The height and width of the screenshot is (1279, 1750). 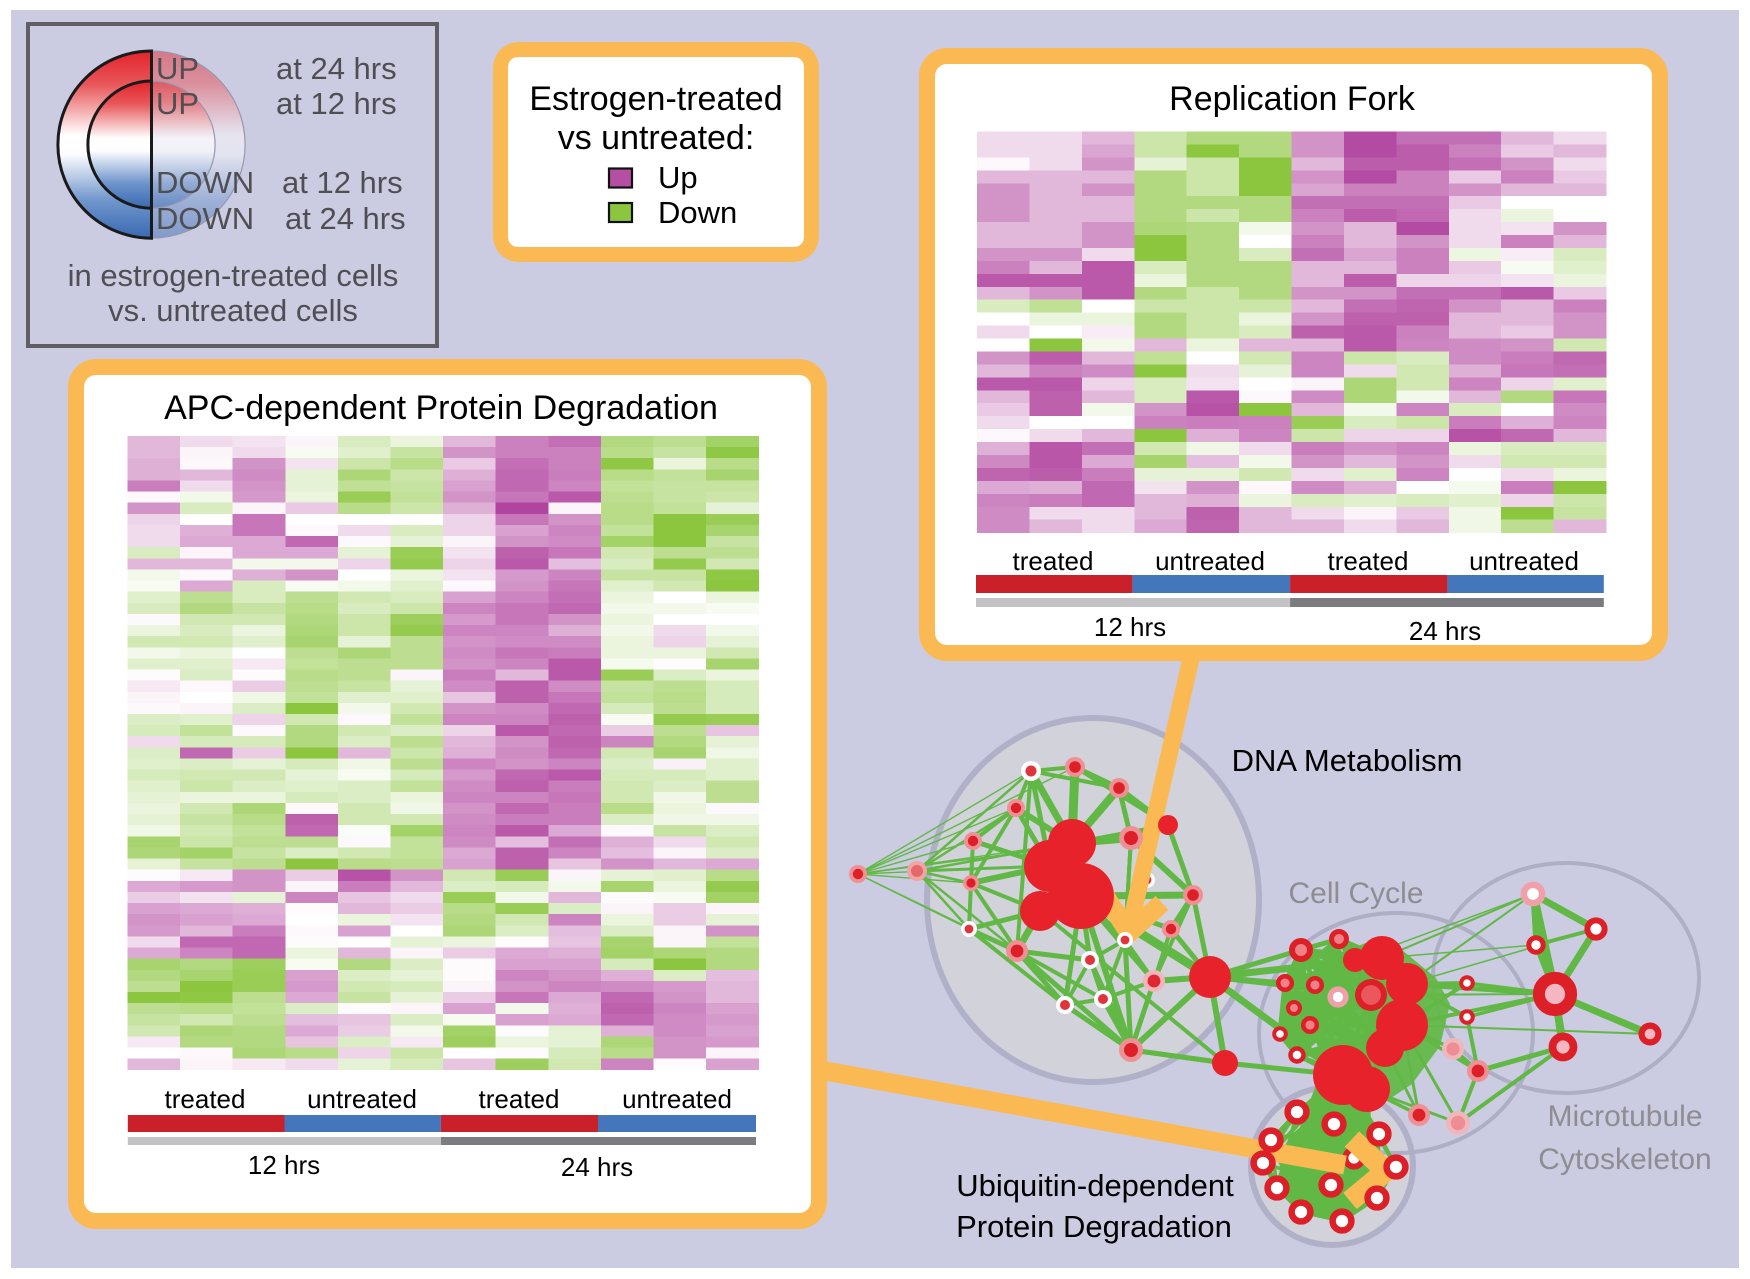 What do you see at coordinates (1624, 1159) in the screenshot?
I see `svg-text: Cytoskeleton` at bounding box center [1624, 1159].